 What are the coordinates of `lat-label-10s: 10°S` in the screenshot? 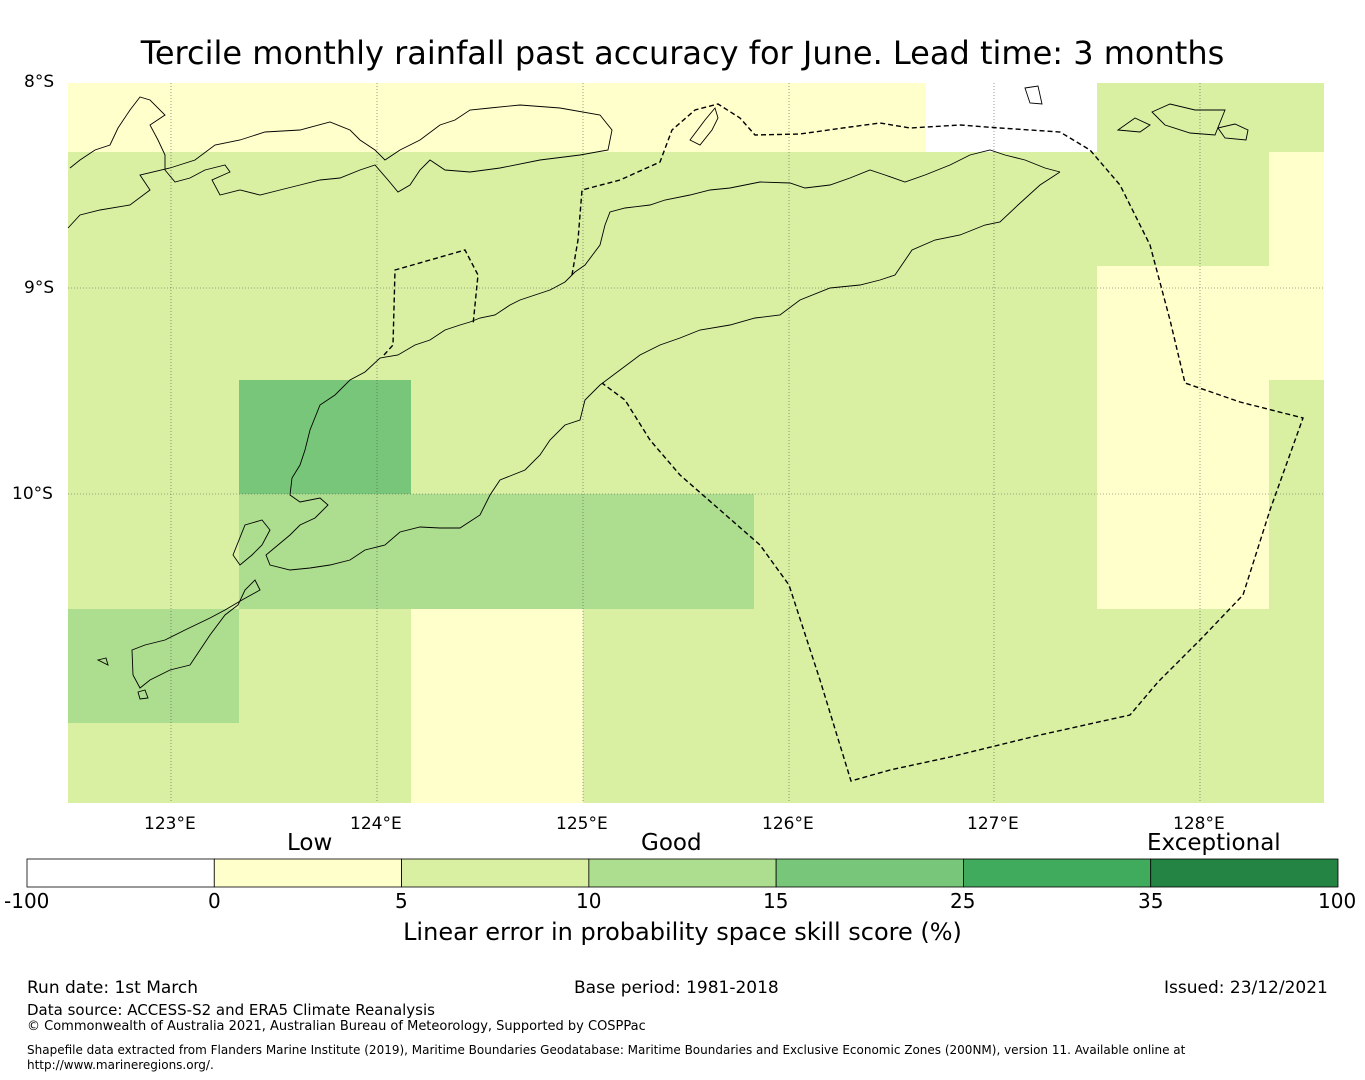 It's located at (32, 494).